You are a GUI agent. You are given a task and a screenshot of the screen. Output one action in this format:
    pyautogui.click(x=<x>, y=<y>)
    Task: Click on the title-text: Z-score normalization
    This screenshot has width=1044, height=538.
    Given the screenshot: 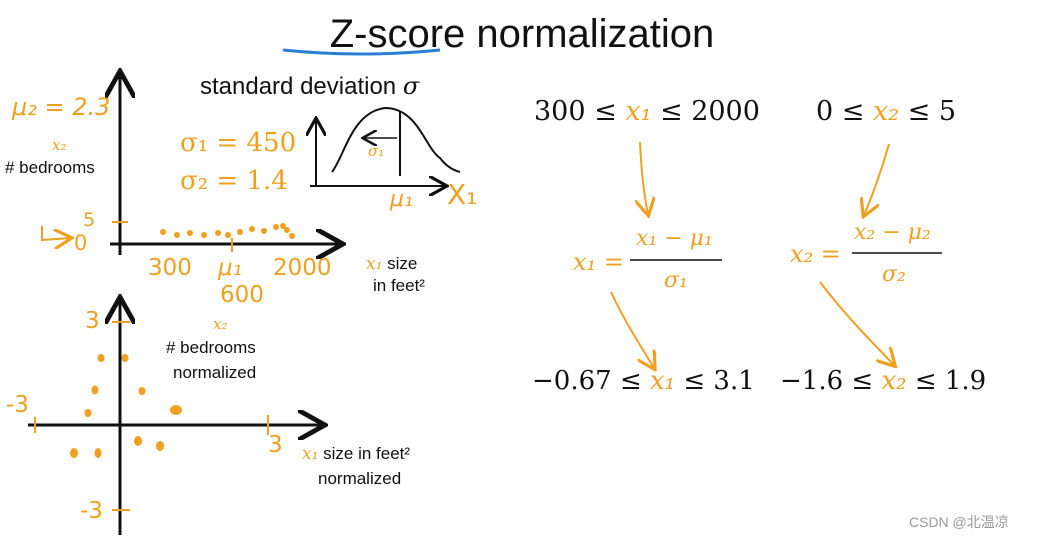 What is the action you would take?
    pyautogui.click(x=522, y=34)
    